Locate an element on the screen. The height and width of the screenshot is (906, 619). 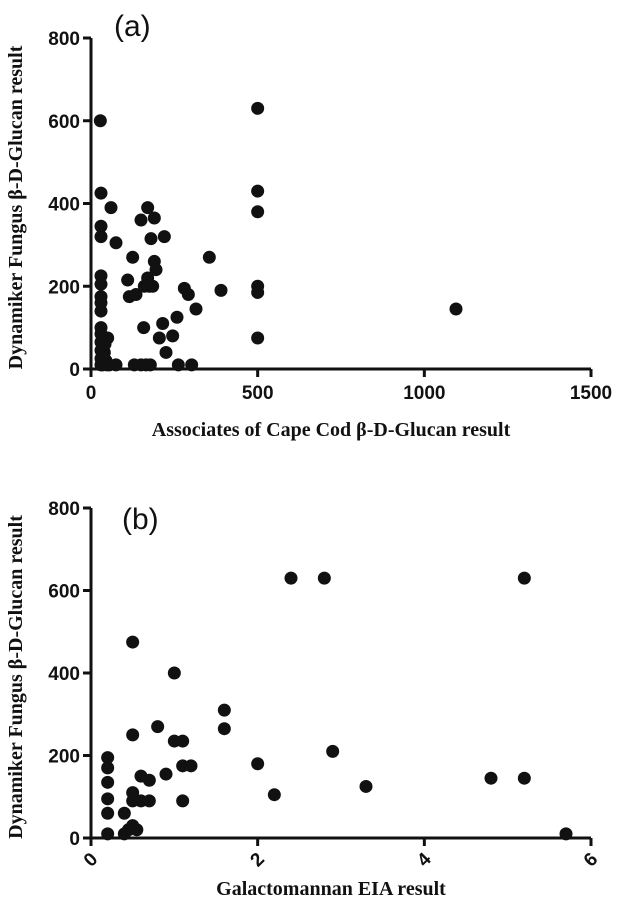
x-tick-label: 4 is located at coordinates (424, 860).